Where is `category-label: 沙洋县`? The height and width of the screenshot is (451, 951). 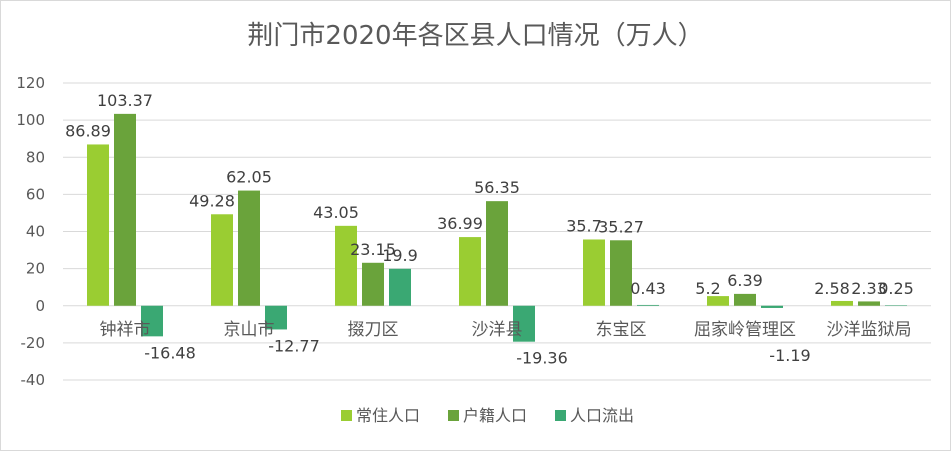
category-label: 沙洋县 is located at coordinates (497, 330).